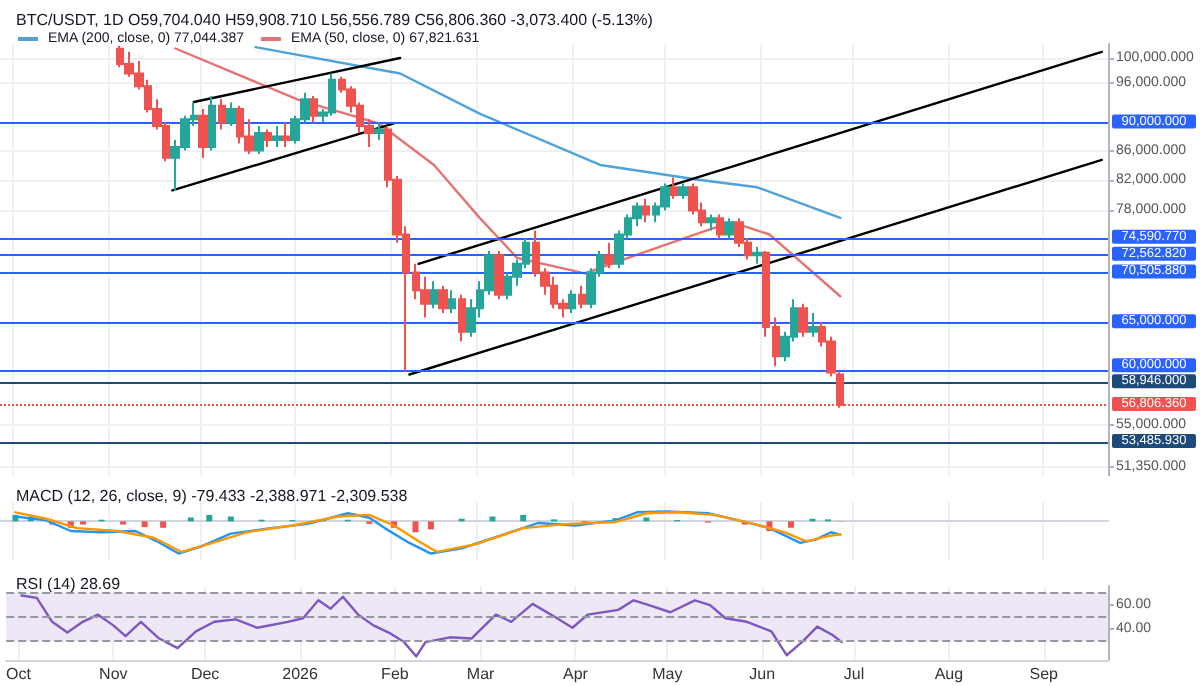  What do you see at coordinates (762, 674) in the screenshot?
I see `x-tick-label: Jun` at bounding box center [762, 674].